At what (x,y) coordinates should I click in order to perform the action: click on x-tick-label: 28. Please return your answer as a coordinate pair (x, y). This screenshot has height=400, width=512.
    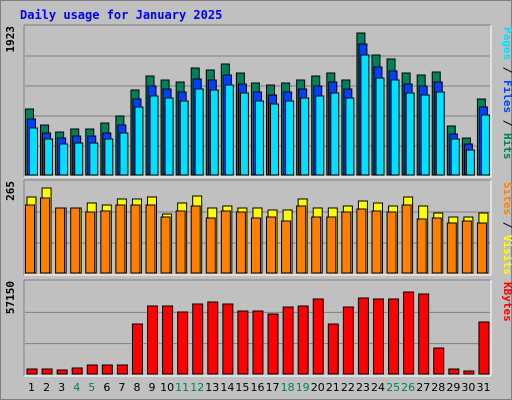
    Looking at the image, I should click on (438, 387).